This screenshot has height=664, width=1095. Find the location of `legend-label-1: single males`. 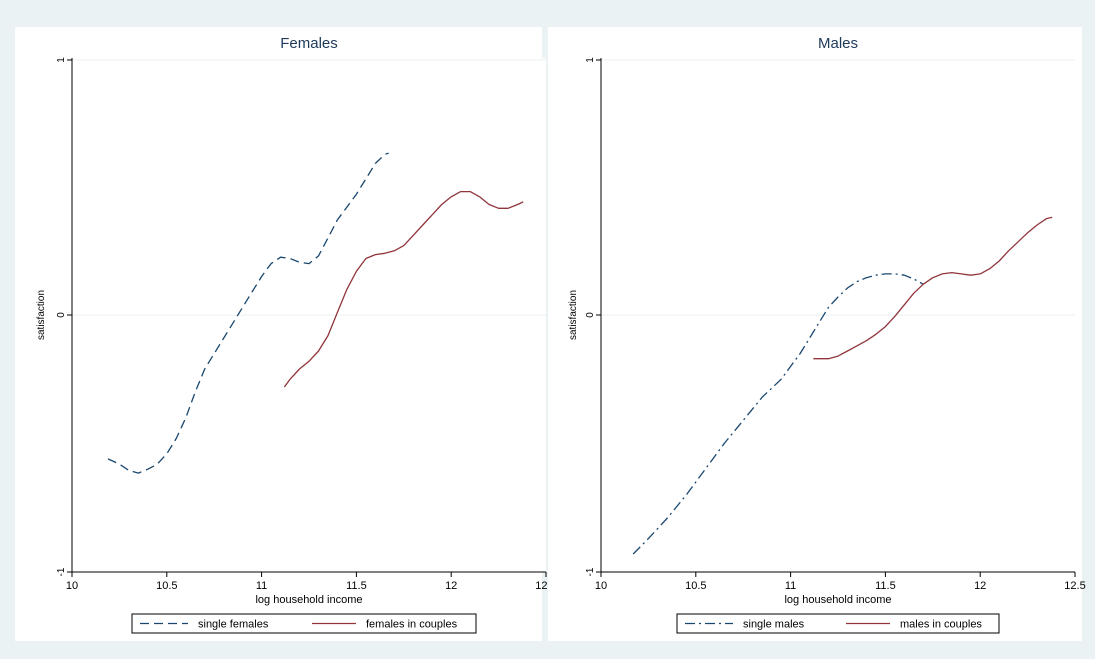

legend-label-1: single males is located at coordinates (774, 625).